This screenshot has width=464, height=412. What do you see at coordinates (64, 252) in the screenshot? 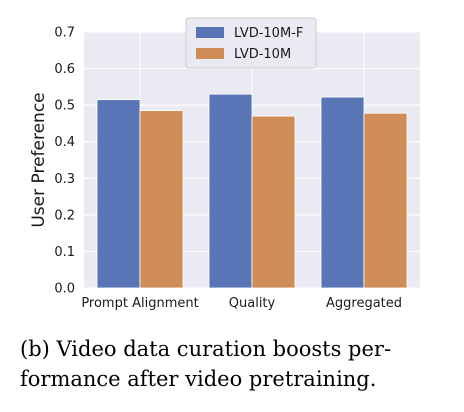
I see `y-tick-label: 0.1` at bounding box center [64, 252].